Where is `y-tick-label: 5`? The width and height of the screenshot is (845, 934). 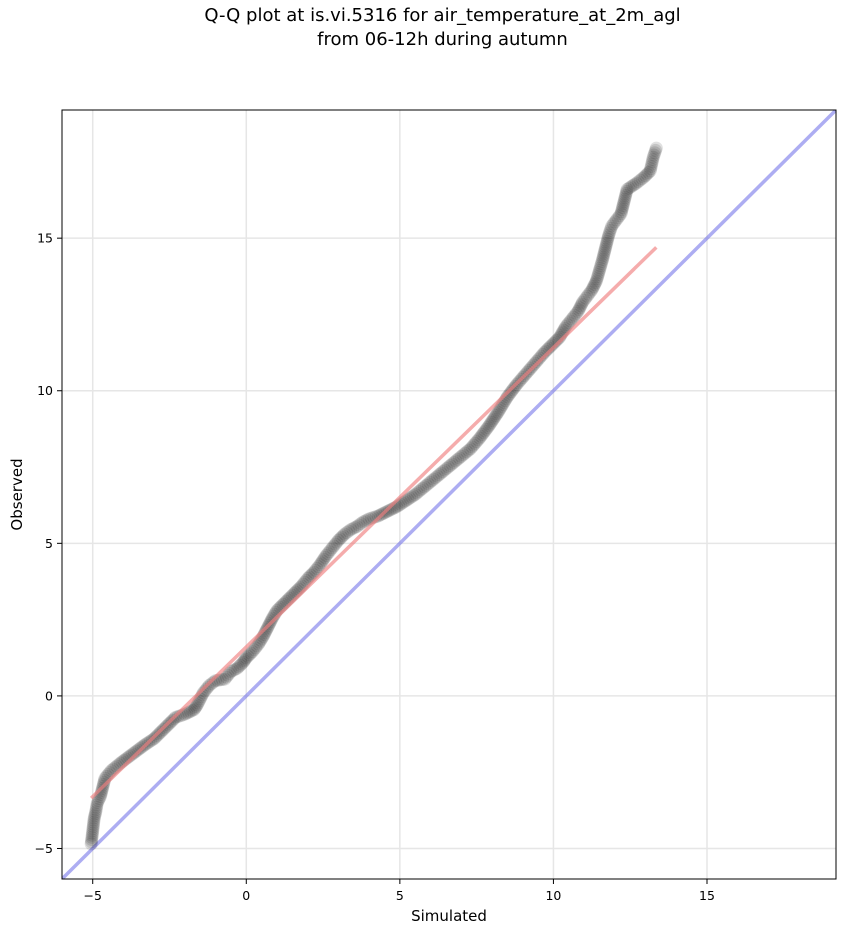
y-tick-label: 5 is located at coordinates (49, 543).